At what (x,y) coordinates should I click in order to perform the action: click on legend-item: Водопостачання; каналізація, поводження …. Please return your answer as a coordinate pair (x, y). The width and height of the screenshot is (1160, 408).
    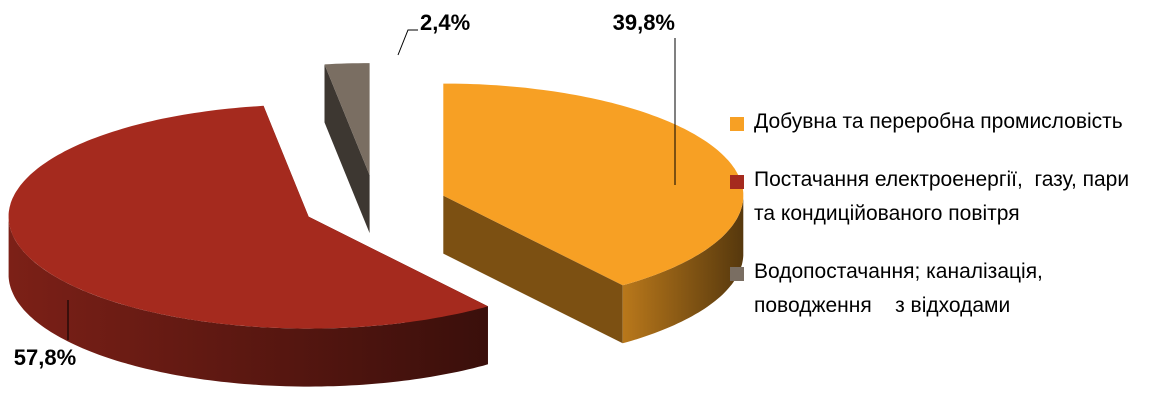
    Looking at the image, I should click on (940, 289).